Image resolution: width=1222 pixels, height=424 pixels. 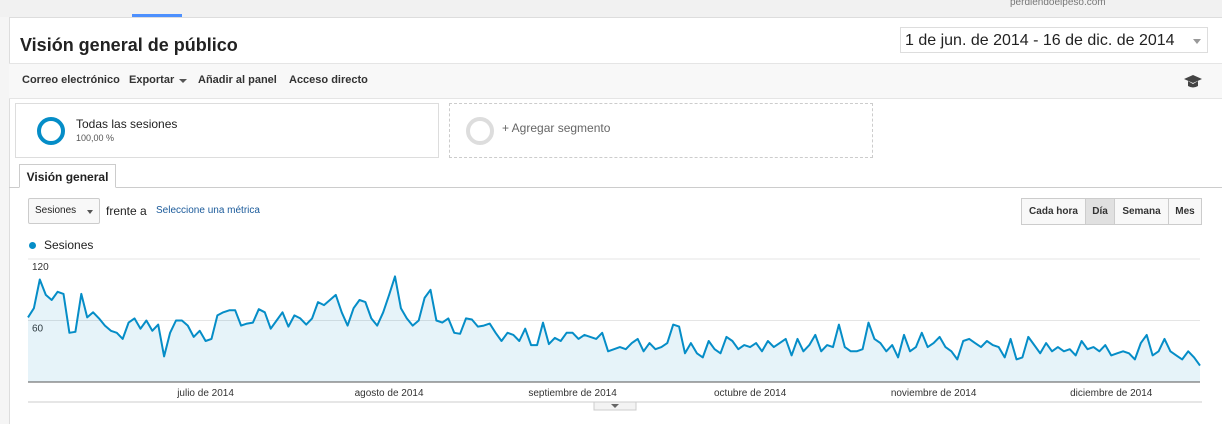 What do you see at coordinates (152, 80) in the screenshot?
I see `tool-export: Exportar` at bounding box center [152, 80].